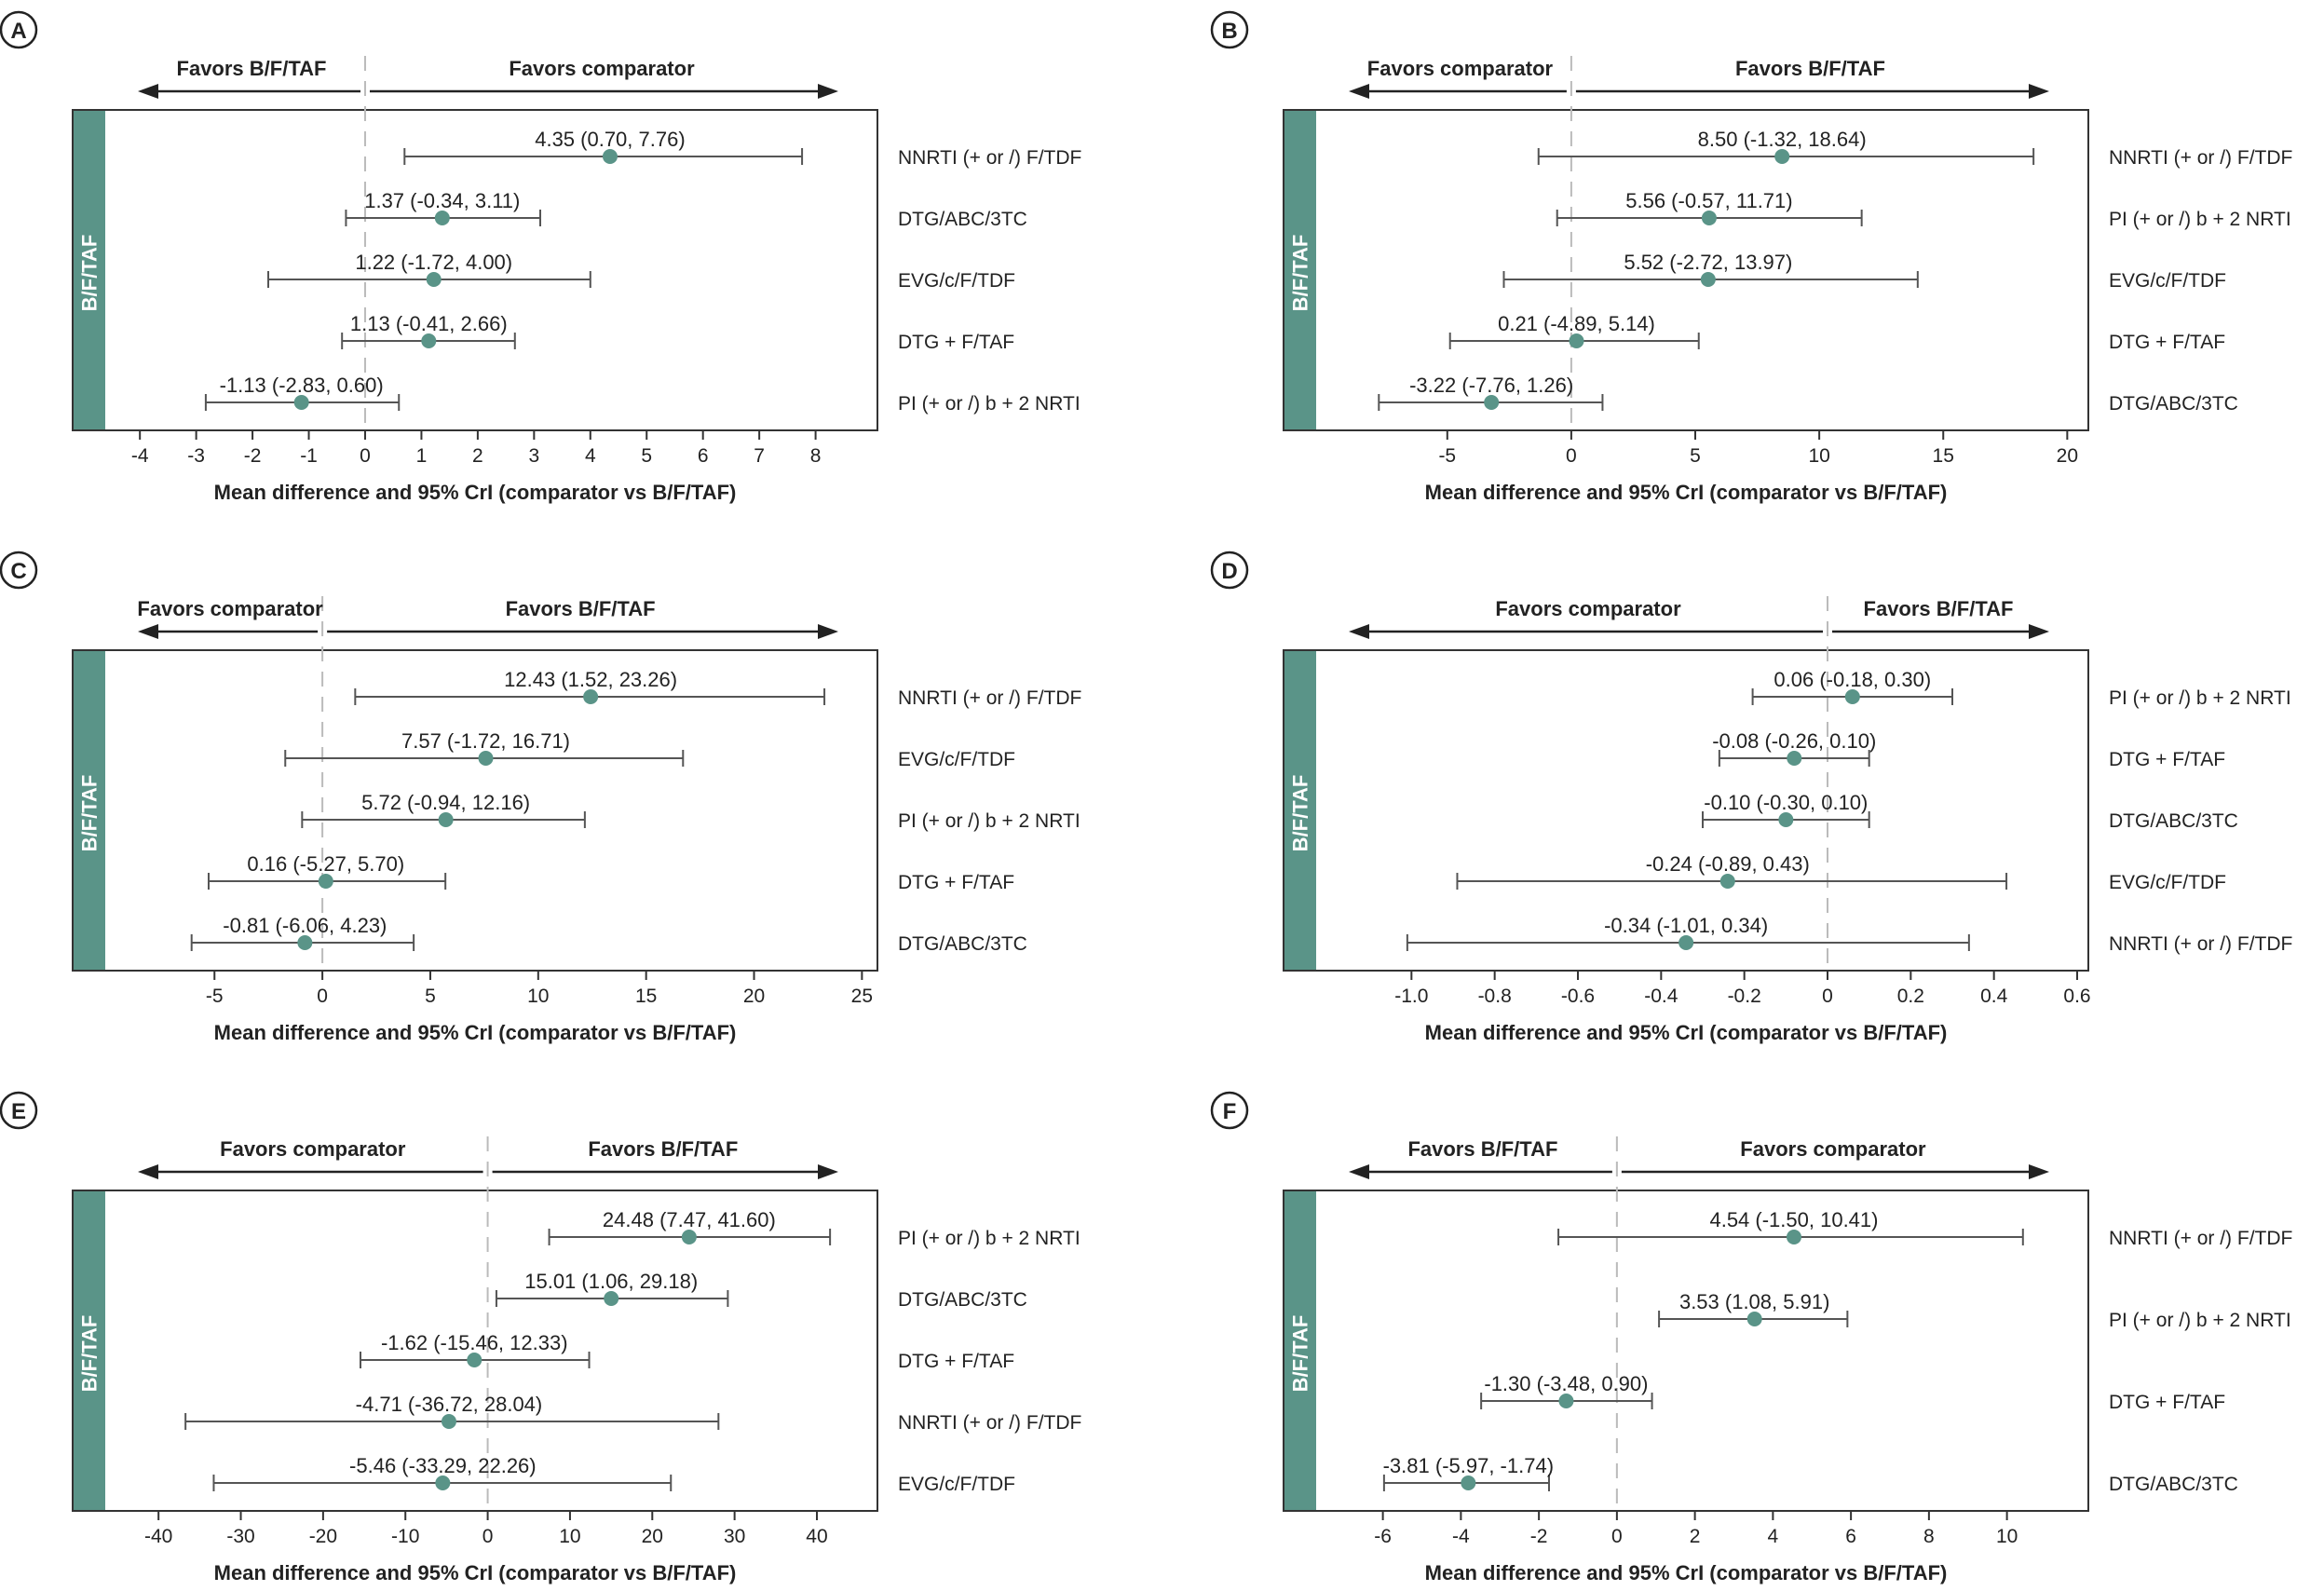 Image resolution: width=2324 pixels, height=1591 pixels. Describe the element at coordinates (533, 456) in the screenshot. I see `x-tick-label: 3` at that location.